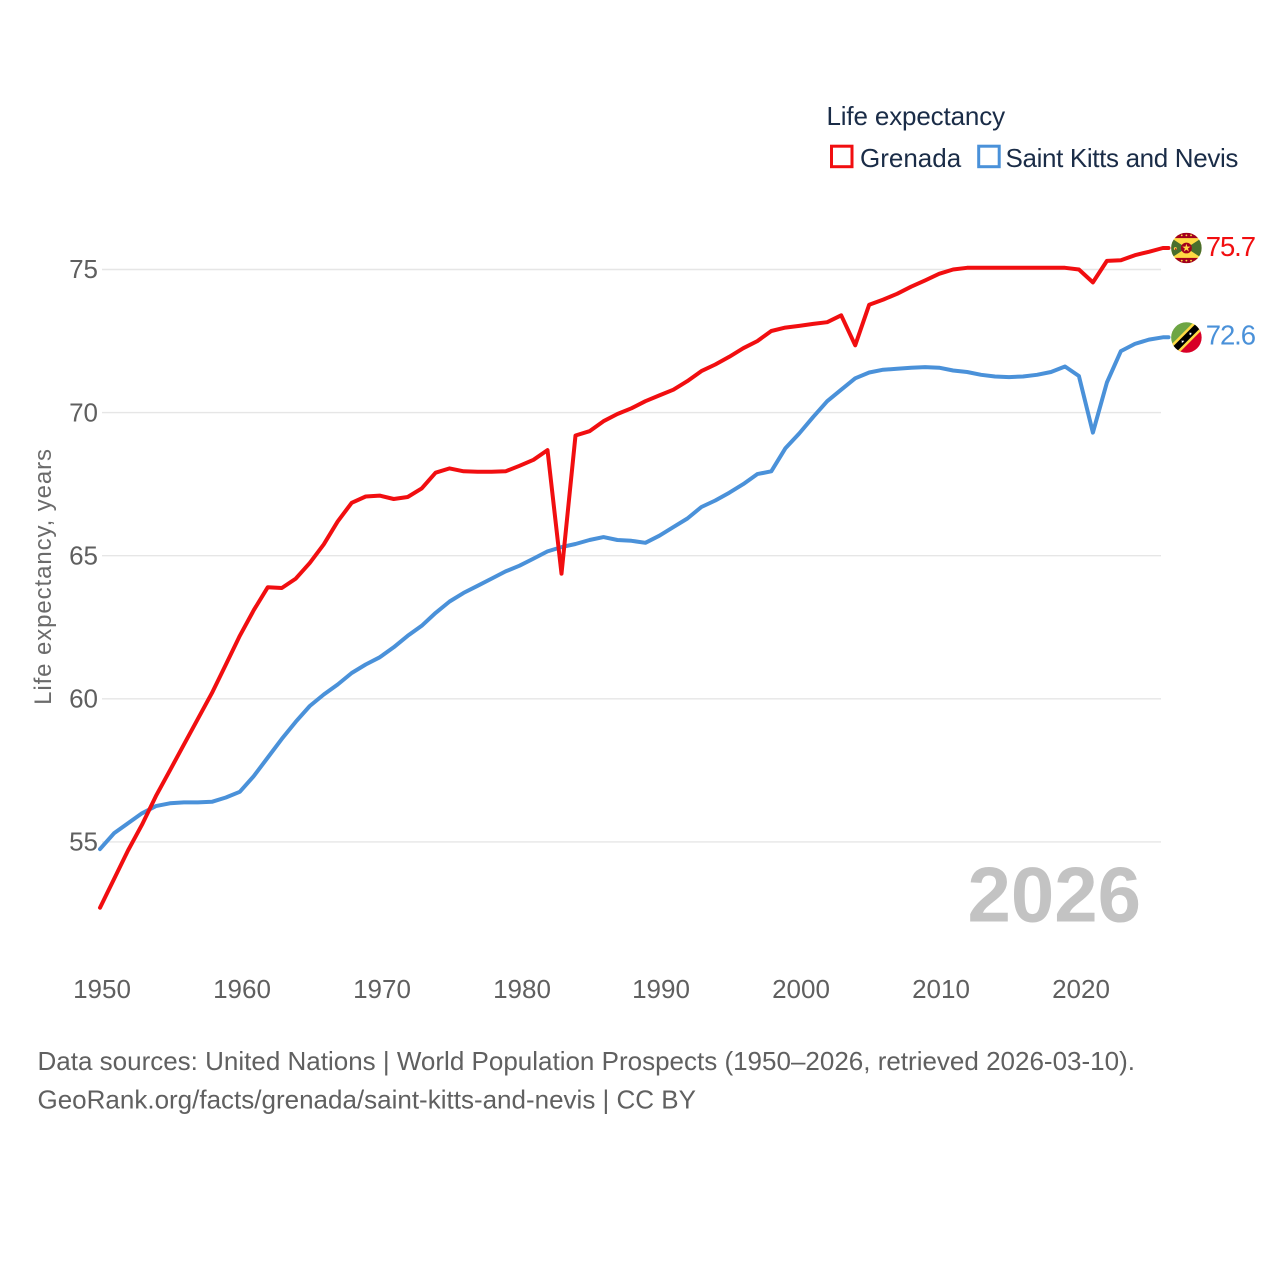 This screenshot has width=1280, height=1280. Describe the element at coordinates (916, 116) in the screenshot. I see `svg-text: Life expectancy` at that location.